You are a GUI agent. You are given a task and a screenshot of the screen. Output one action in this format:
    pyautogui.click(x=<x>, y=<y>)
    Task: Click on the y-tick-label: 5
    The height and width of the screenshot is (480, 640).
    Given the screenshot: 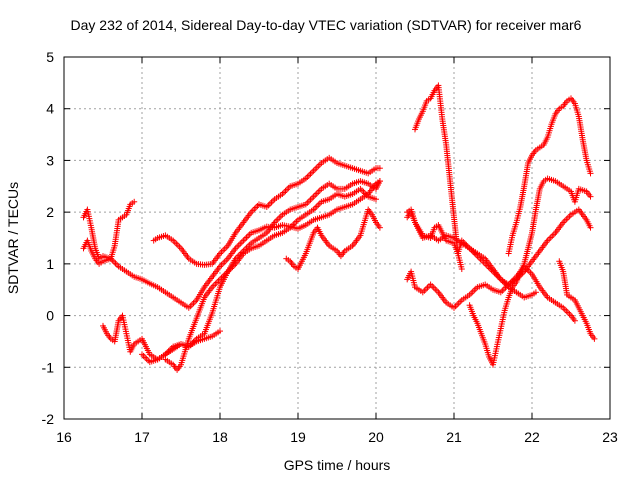 What is the action you would take?
    pyautogui.click(x=50, y=57)
    